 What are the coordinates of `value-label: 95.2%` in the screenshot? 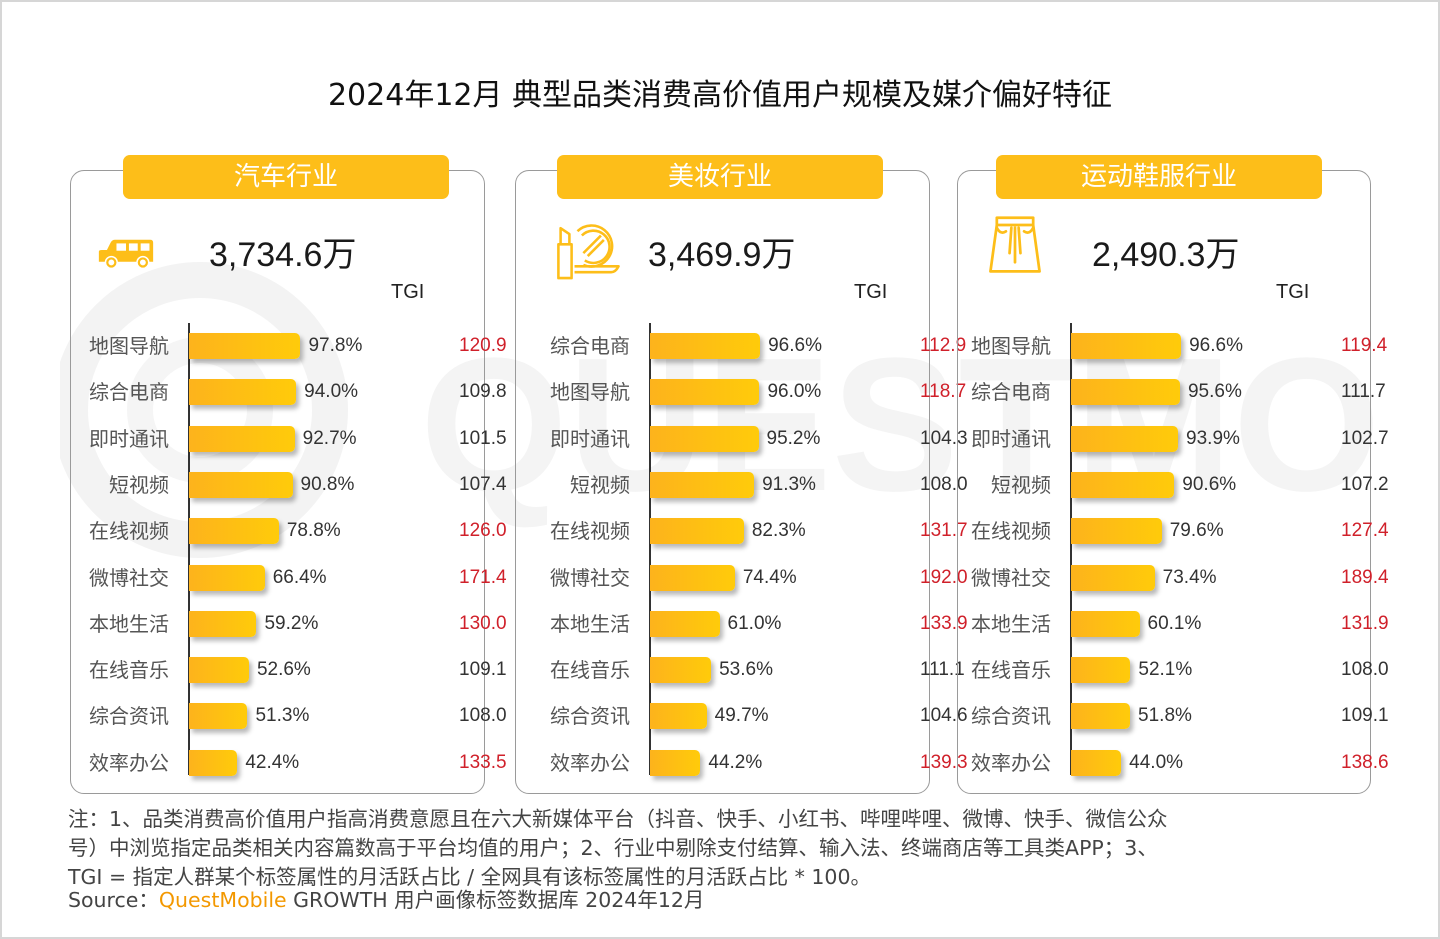 It's located at (793, 438).